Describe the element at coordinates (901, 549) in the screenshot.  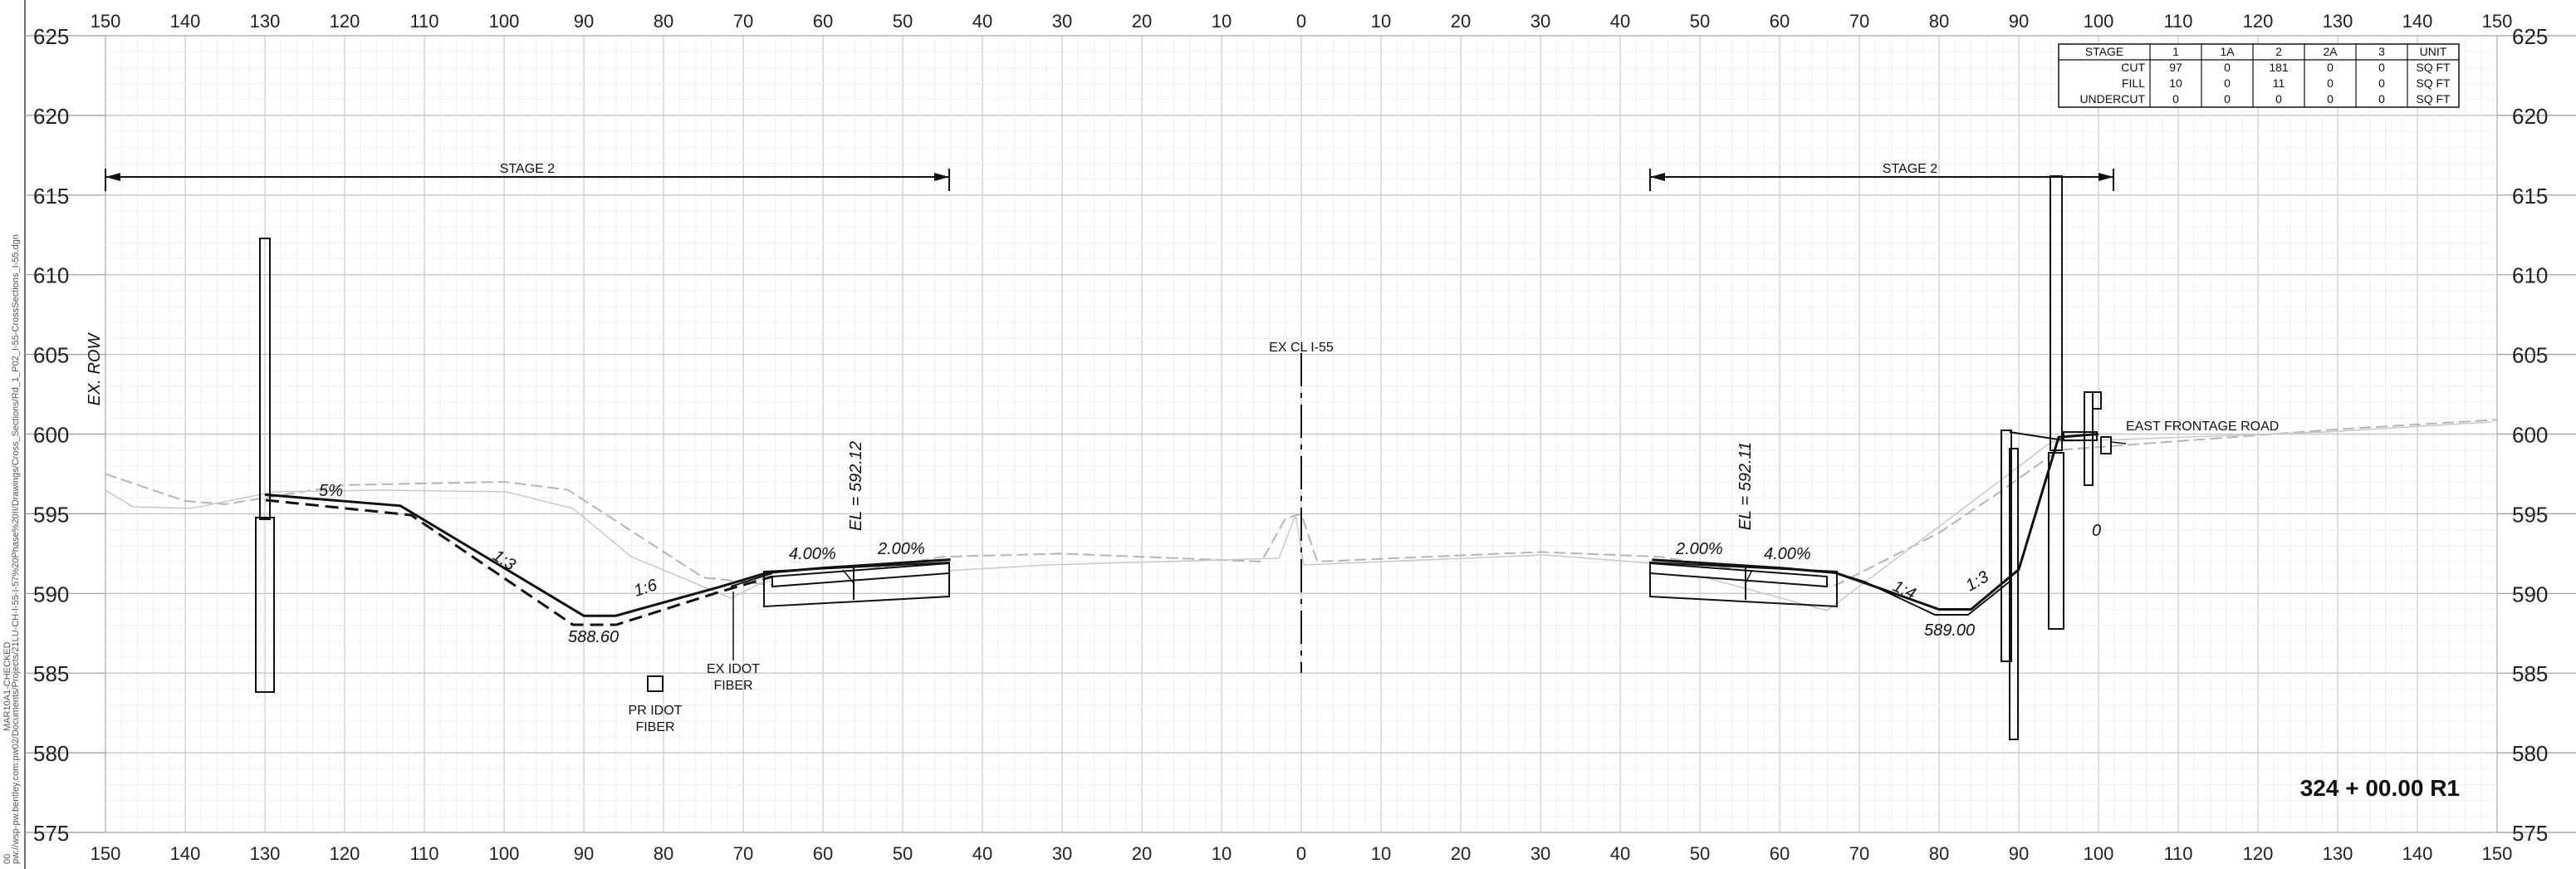
I see `pct-2-left-label: 2.00%` at that location.